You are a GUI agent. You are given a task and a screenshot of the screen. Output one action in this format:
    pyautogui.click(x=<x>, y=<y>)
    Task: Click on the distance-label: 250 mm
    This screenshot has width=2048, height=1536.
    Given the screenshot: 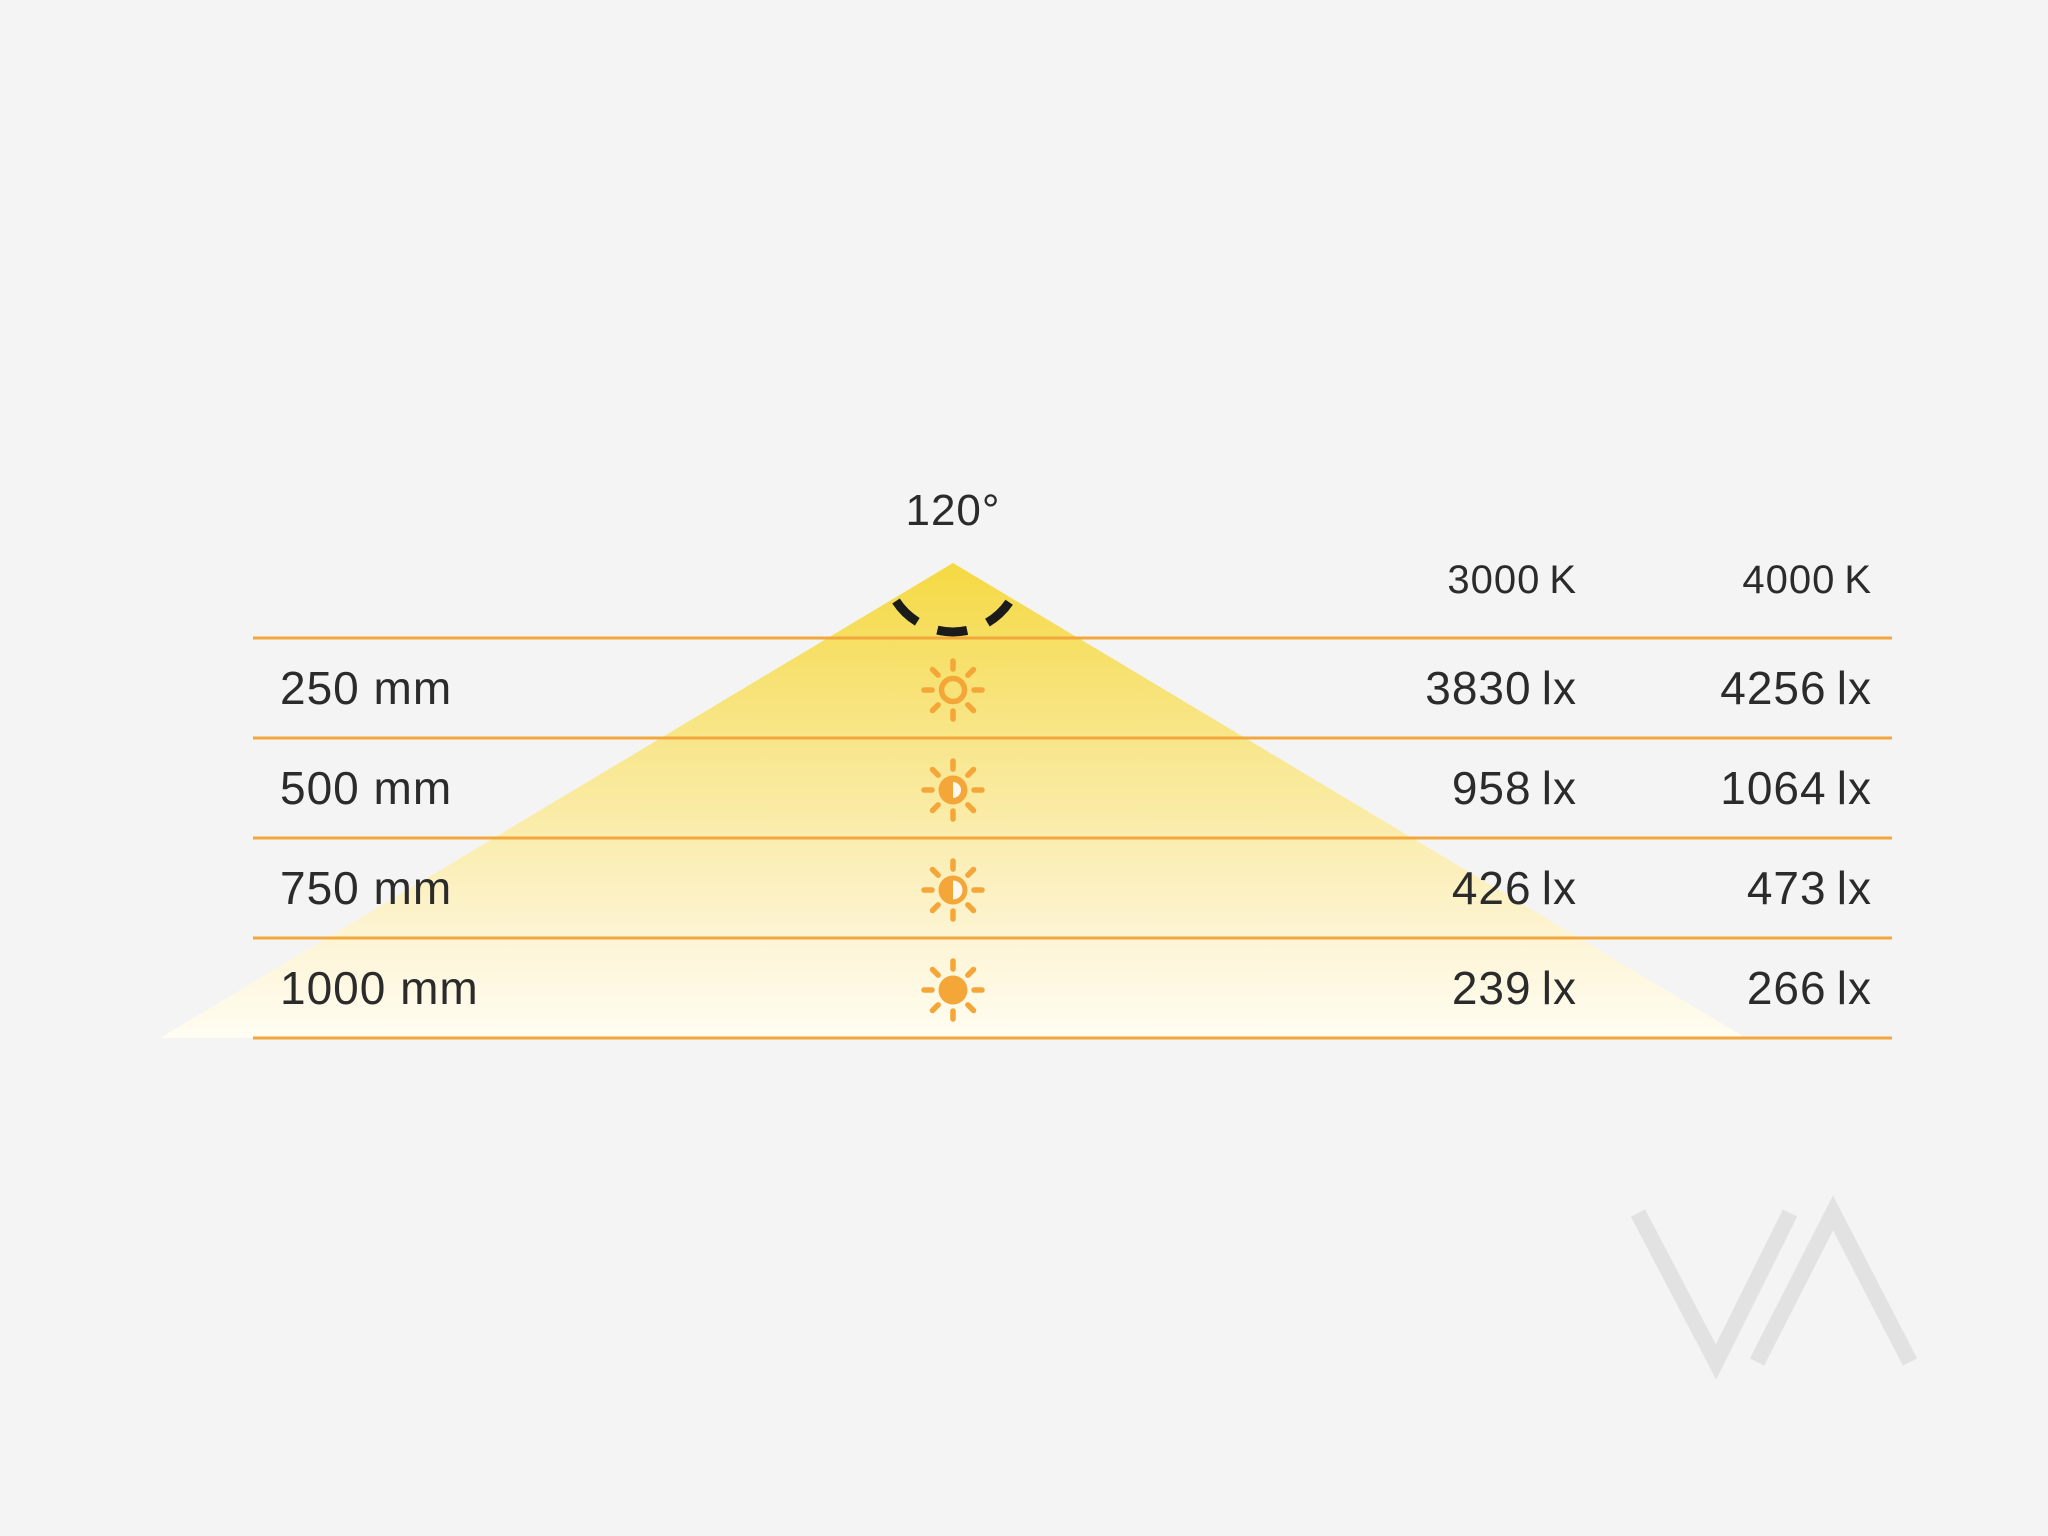 What is the action you would take?
    pyautogui.click(x=366, y=688)
    